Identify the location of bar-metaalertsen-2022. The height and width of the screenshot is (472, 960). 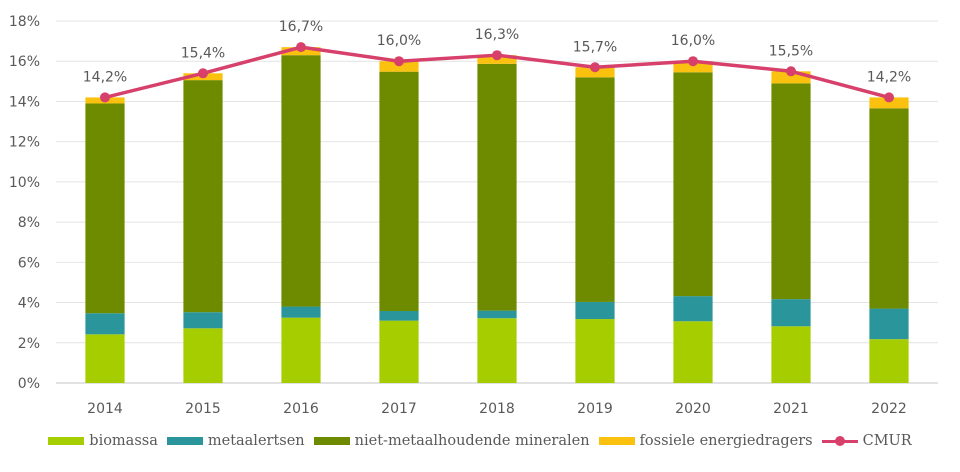
(889, 324).